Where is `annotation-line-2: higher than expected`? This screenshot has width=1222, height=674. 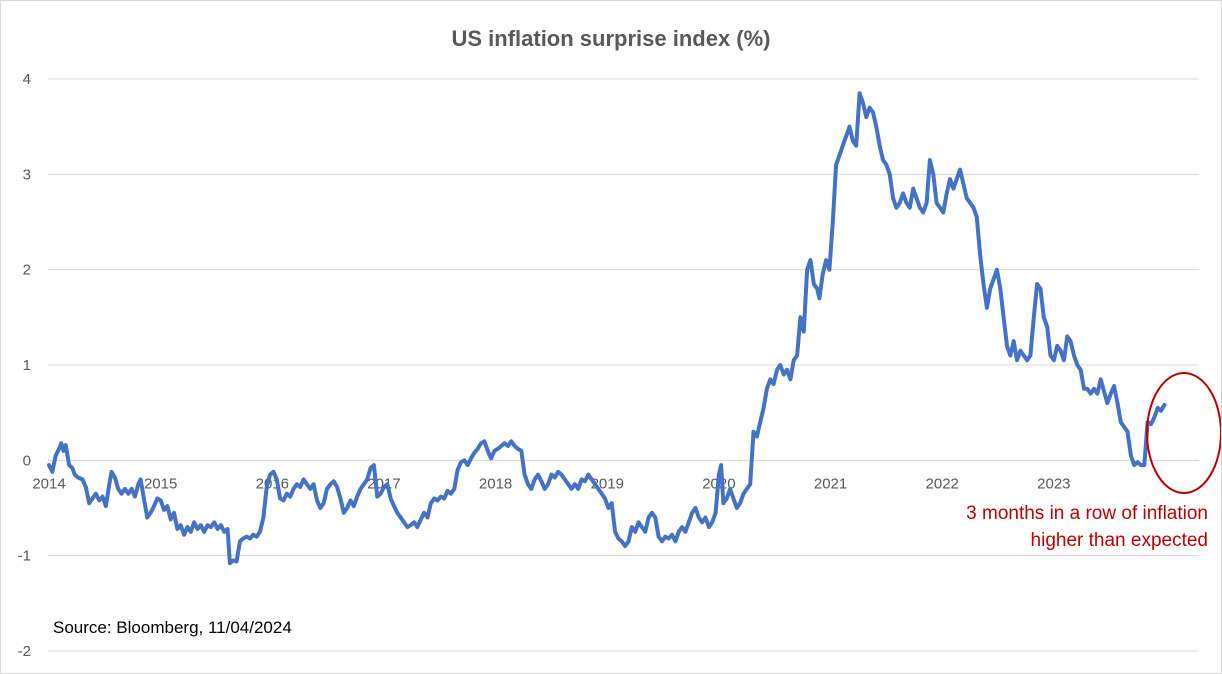 annotation-line-2: higher than expected is located at coordinates (1119, 540).